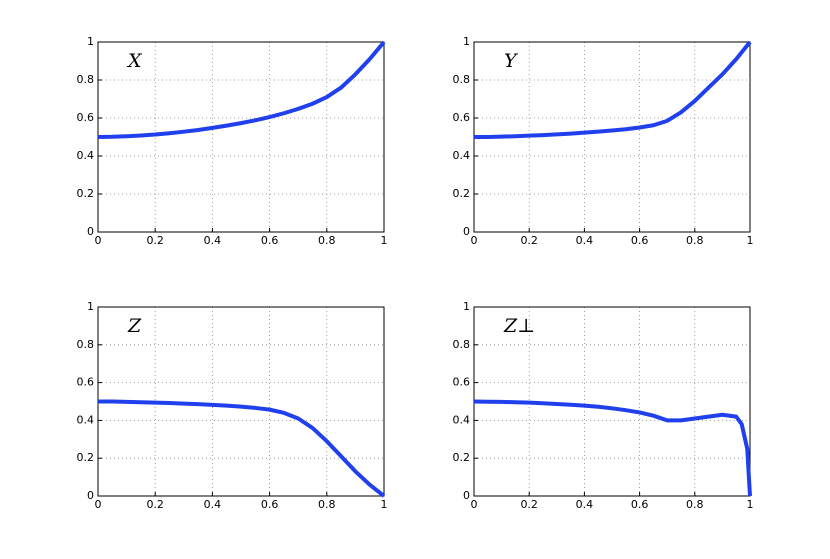 The width and height of the screenshot is (830, 559). Describe the element at coordinates (134, 61) in the screenshot. I see `annotation: X` at that location.